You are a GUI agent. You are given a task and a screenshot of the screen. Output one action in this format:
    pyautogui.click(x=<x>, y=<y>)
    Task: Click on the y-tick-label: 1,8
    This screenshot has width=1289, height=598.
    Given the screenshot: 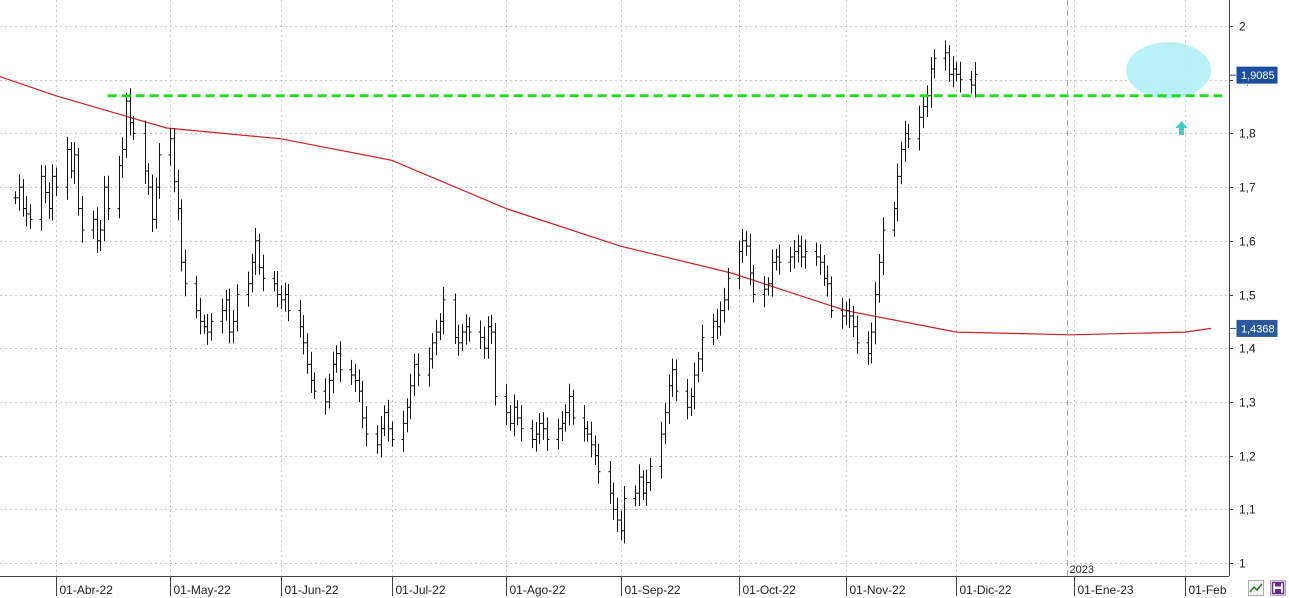 What is the action you would take?
    pyautogui.click(x=1247, y=134)
    